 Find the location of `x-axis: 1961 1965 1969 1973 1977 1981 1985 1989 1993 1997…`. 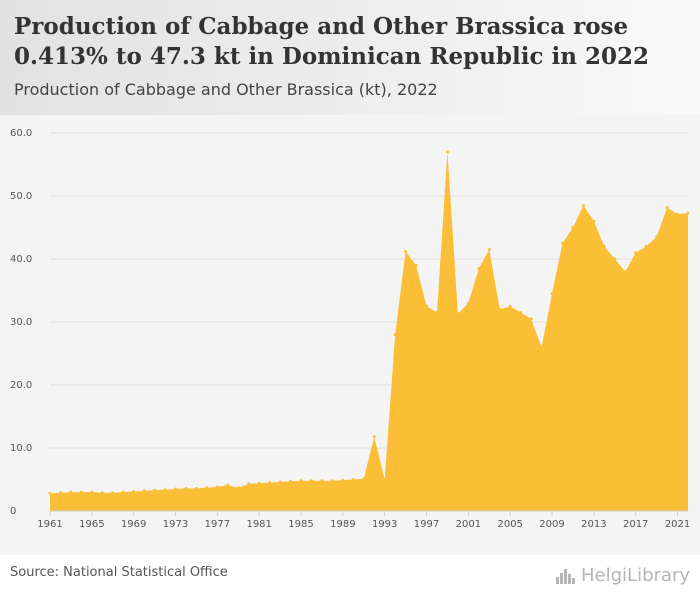

x-axis: 1961 1965 1969 1973 1977 1981 1985 1989 1993 1997… is located at coordinates (363, 520).